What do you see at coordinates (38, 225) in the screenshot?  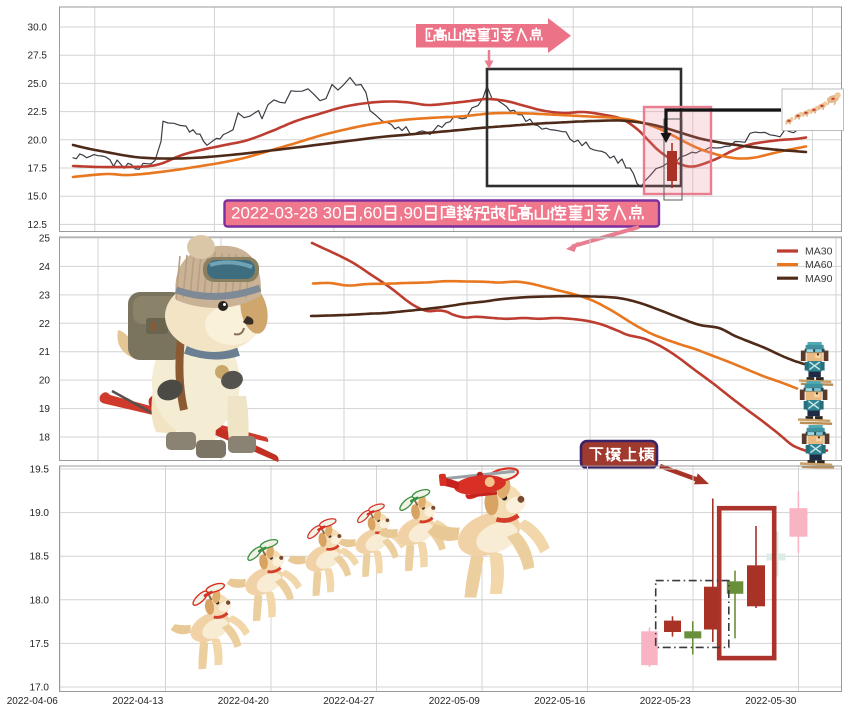 I see `svg-text: 12.5` at bounding box center [38, 225].